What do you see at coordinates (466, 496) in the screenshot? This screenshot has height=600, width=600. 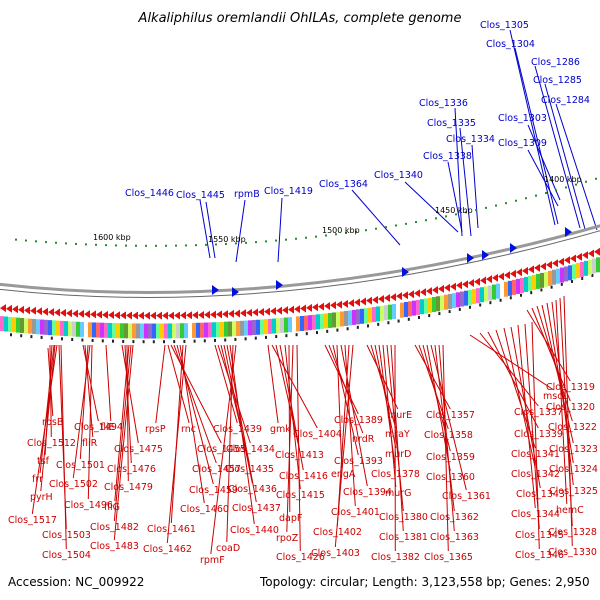 I see `reverse-gene-label: Clos_1361` at bounding box center [466, 496].